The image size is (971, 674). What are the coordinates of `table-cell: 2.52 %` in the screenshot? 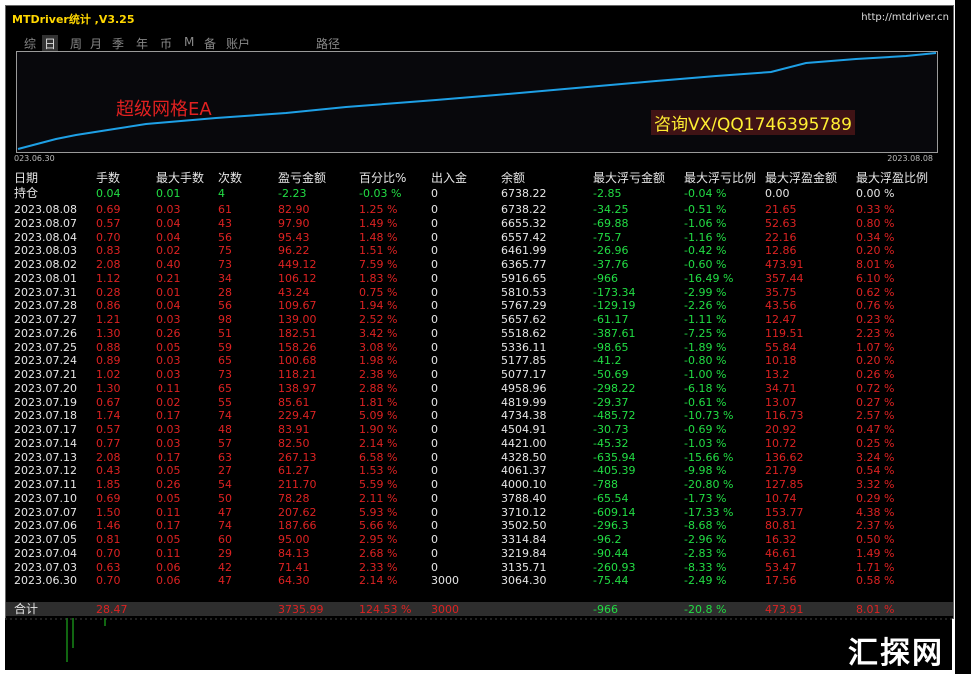 It's located at (378, 319).